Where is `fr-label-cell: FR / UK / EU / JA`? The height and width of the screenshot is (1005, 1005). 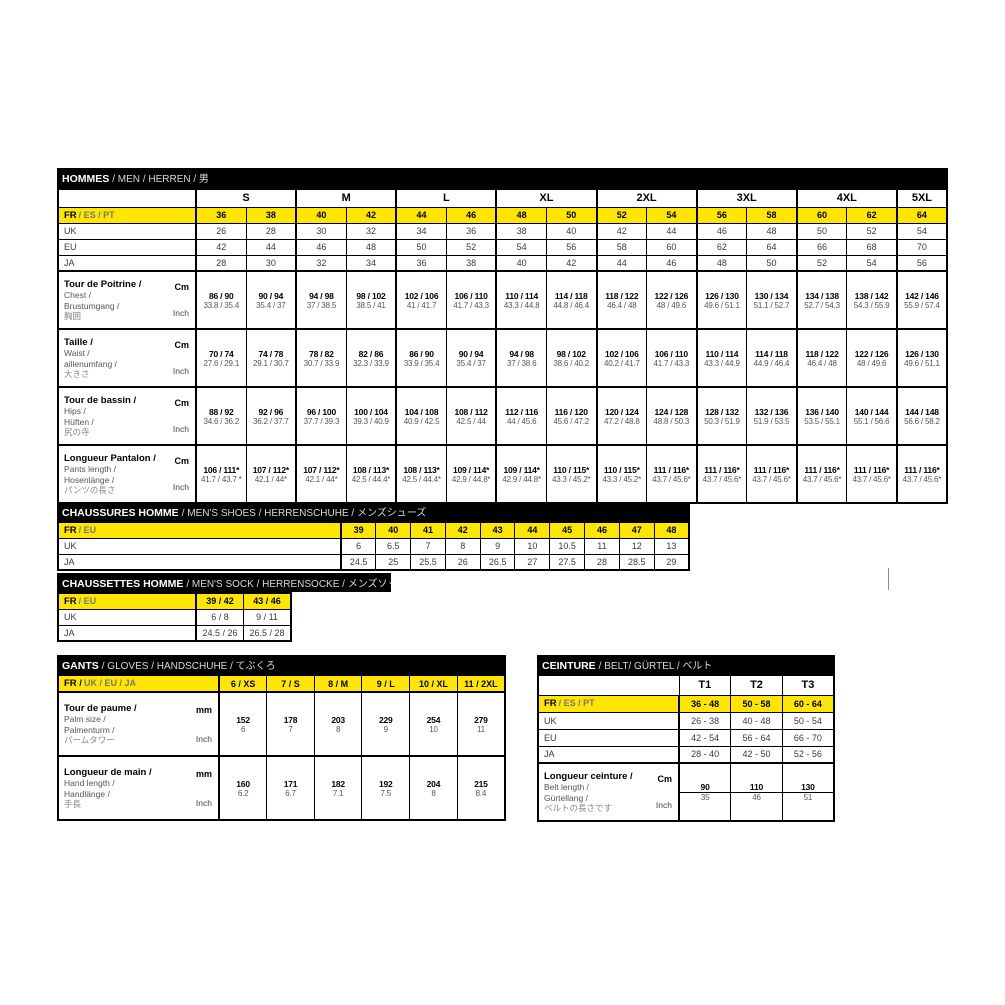
fr-label-cell: FR / UK / EU / JA is located at coordinates (138, 683).